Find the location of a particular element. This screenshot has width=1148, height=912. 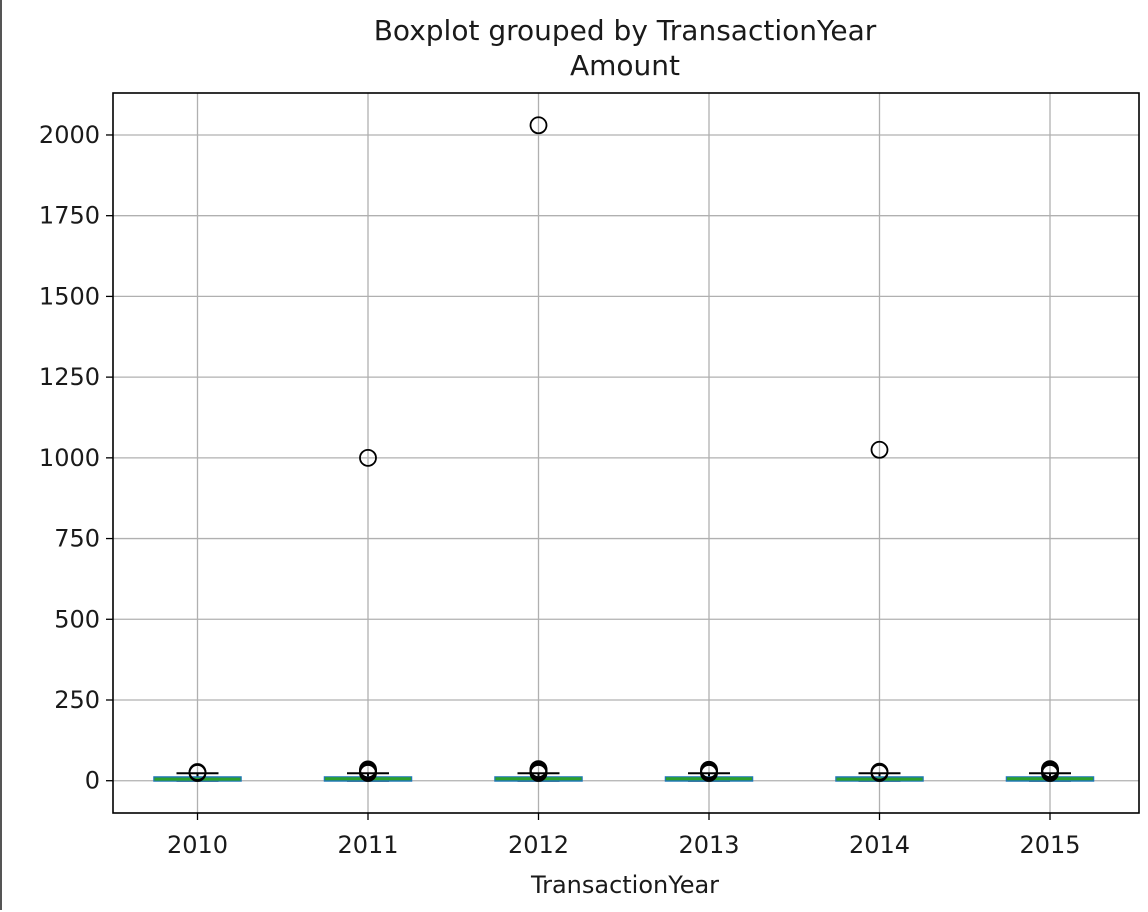

box-group-2013 is located at coordinates (709, 771).